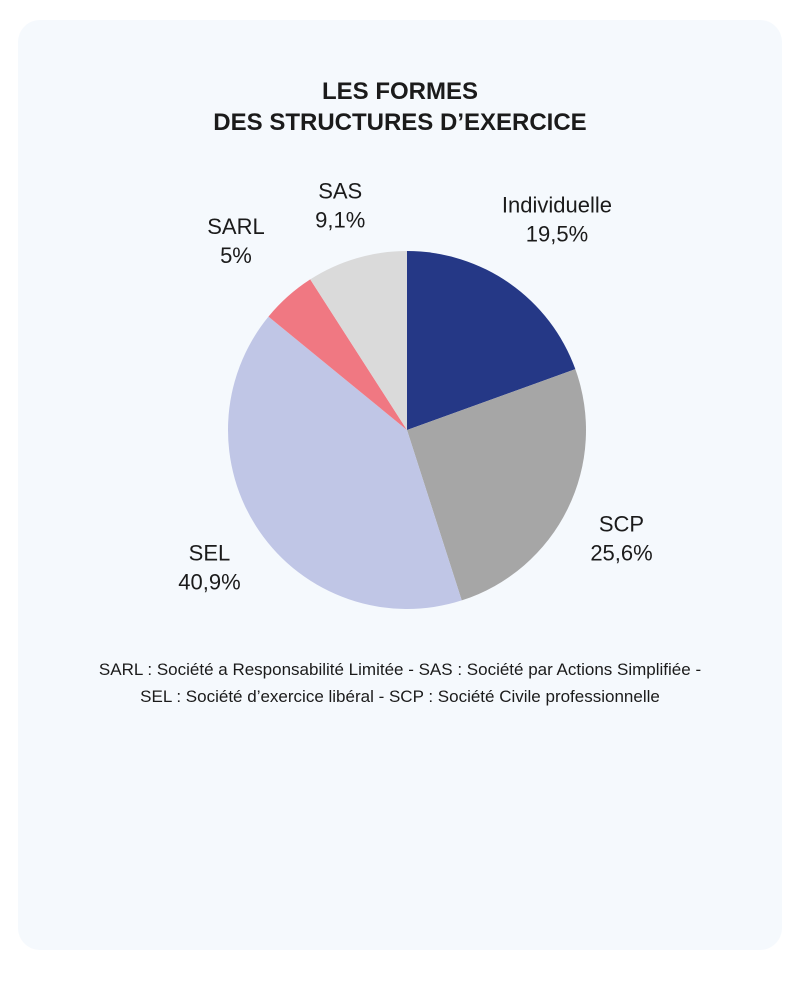 The image size is (800, 1000). I want to click on slice-label-value-sas: 9,1%, so click(340, 220).